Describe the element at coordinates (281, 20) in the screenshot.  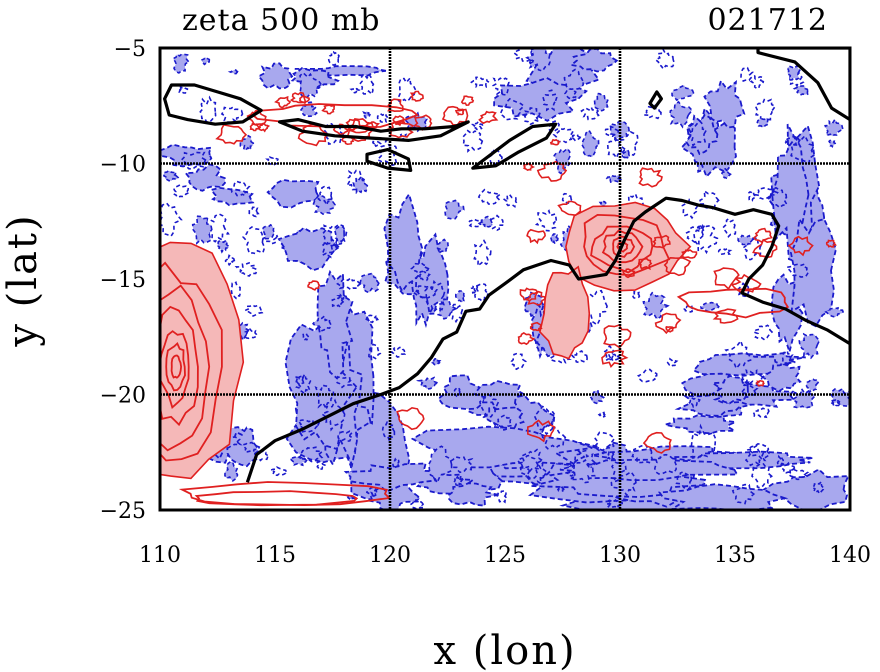
I see `chart-title: zeta 500 mb` at that location.